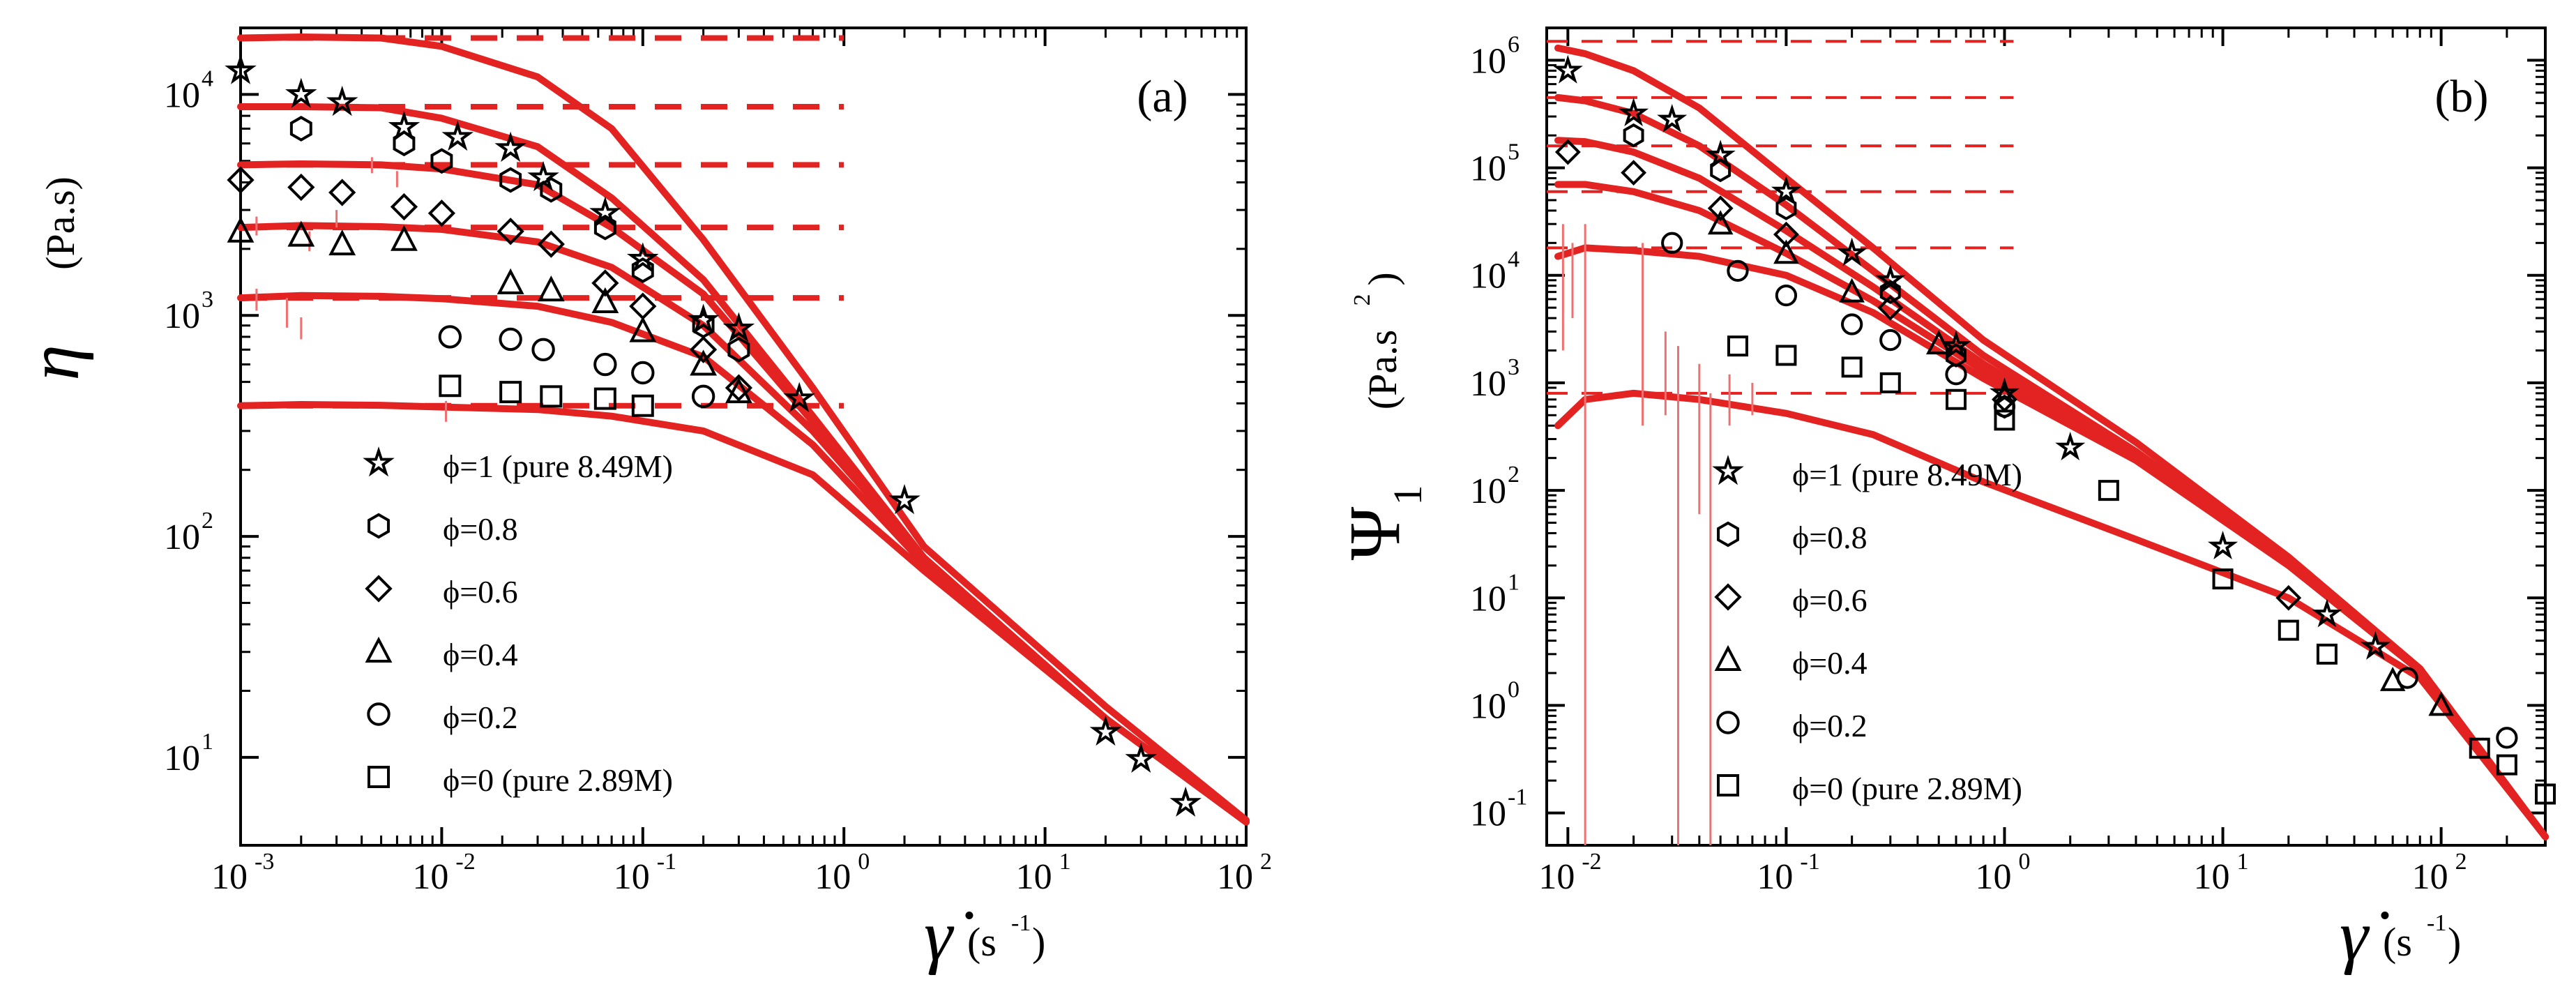 The height and width of the screenshot is (982, 2576). What do you see at coordinates (54, 363) in the screenshot?
I see `eta-symbol: η` at bounding box center [54, 363].